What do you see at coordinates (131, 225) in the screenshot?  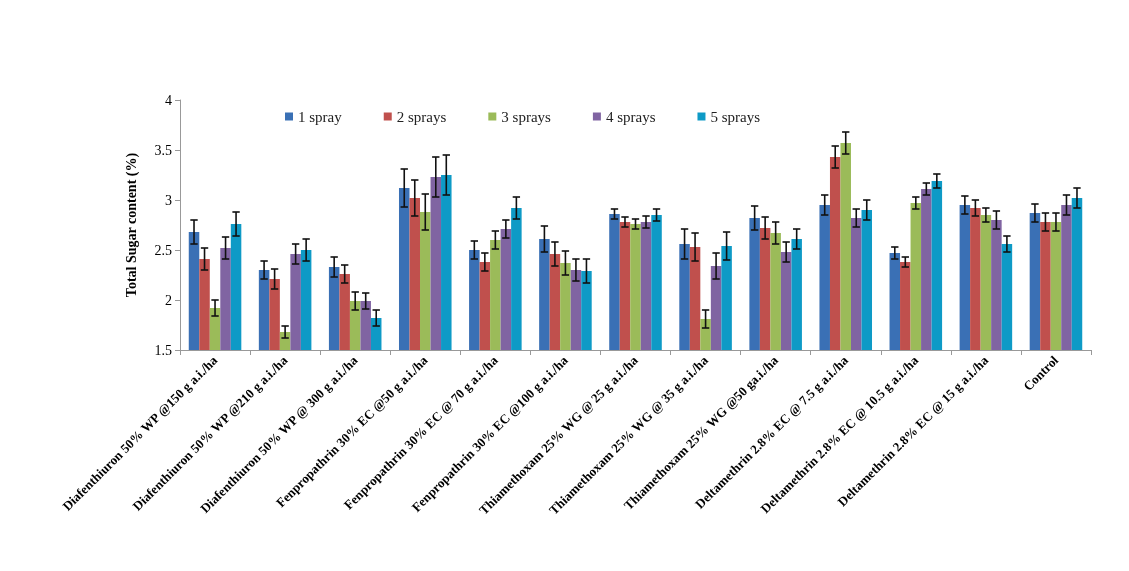 I see `y-axis-title: Total Sugar content (%)` at bounding box center [131, 225].